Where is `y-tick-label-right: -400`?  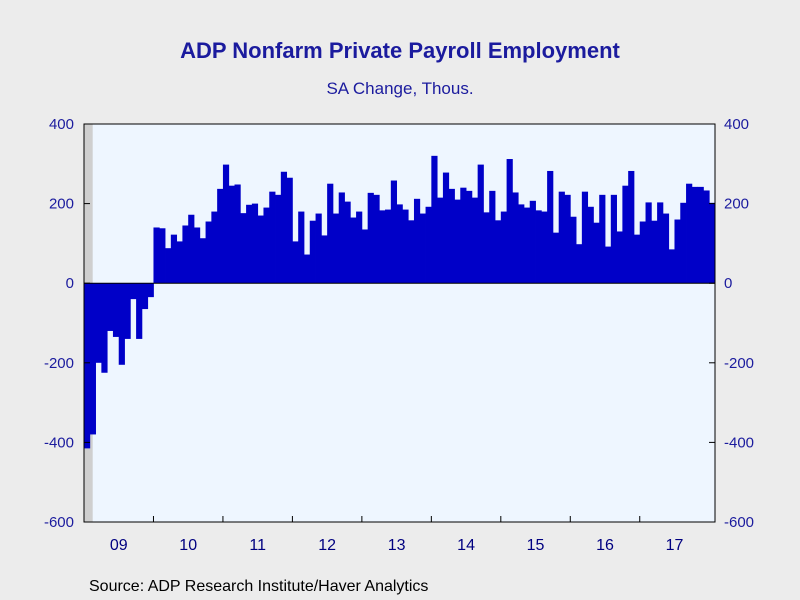 y-tick-label-right: -400 is located at coordinates (739, 442).